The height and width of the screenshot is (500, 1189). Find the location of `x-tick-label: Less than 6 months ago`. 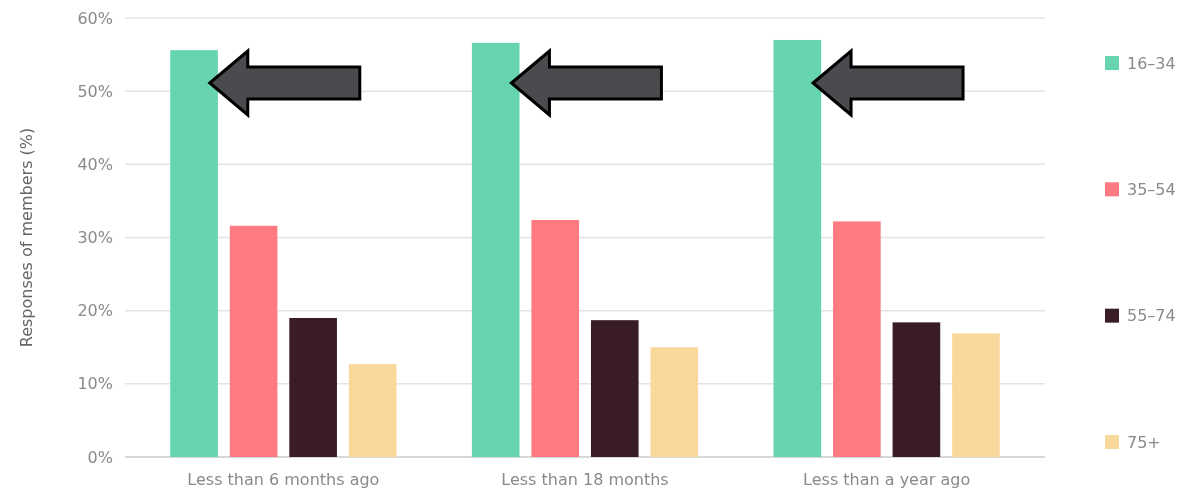

x-tick-label: Less than 6 months ago is located at coordinates (283, 479).